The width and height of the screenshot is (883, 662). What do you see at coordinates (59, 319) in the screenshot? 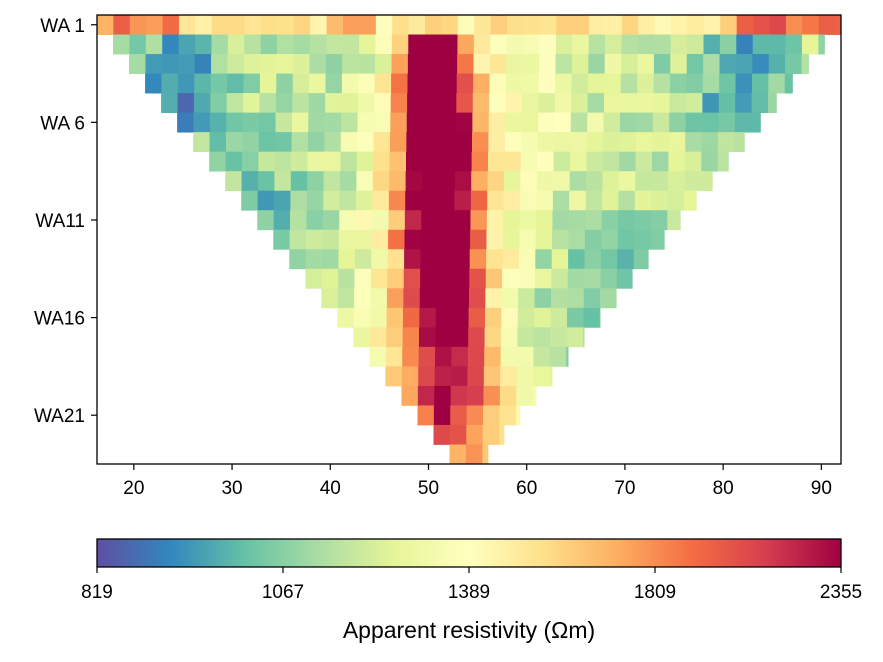
I see `y-tick-label: WA16` at bounding box center [59, 319].